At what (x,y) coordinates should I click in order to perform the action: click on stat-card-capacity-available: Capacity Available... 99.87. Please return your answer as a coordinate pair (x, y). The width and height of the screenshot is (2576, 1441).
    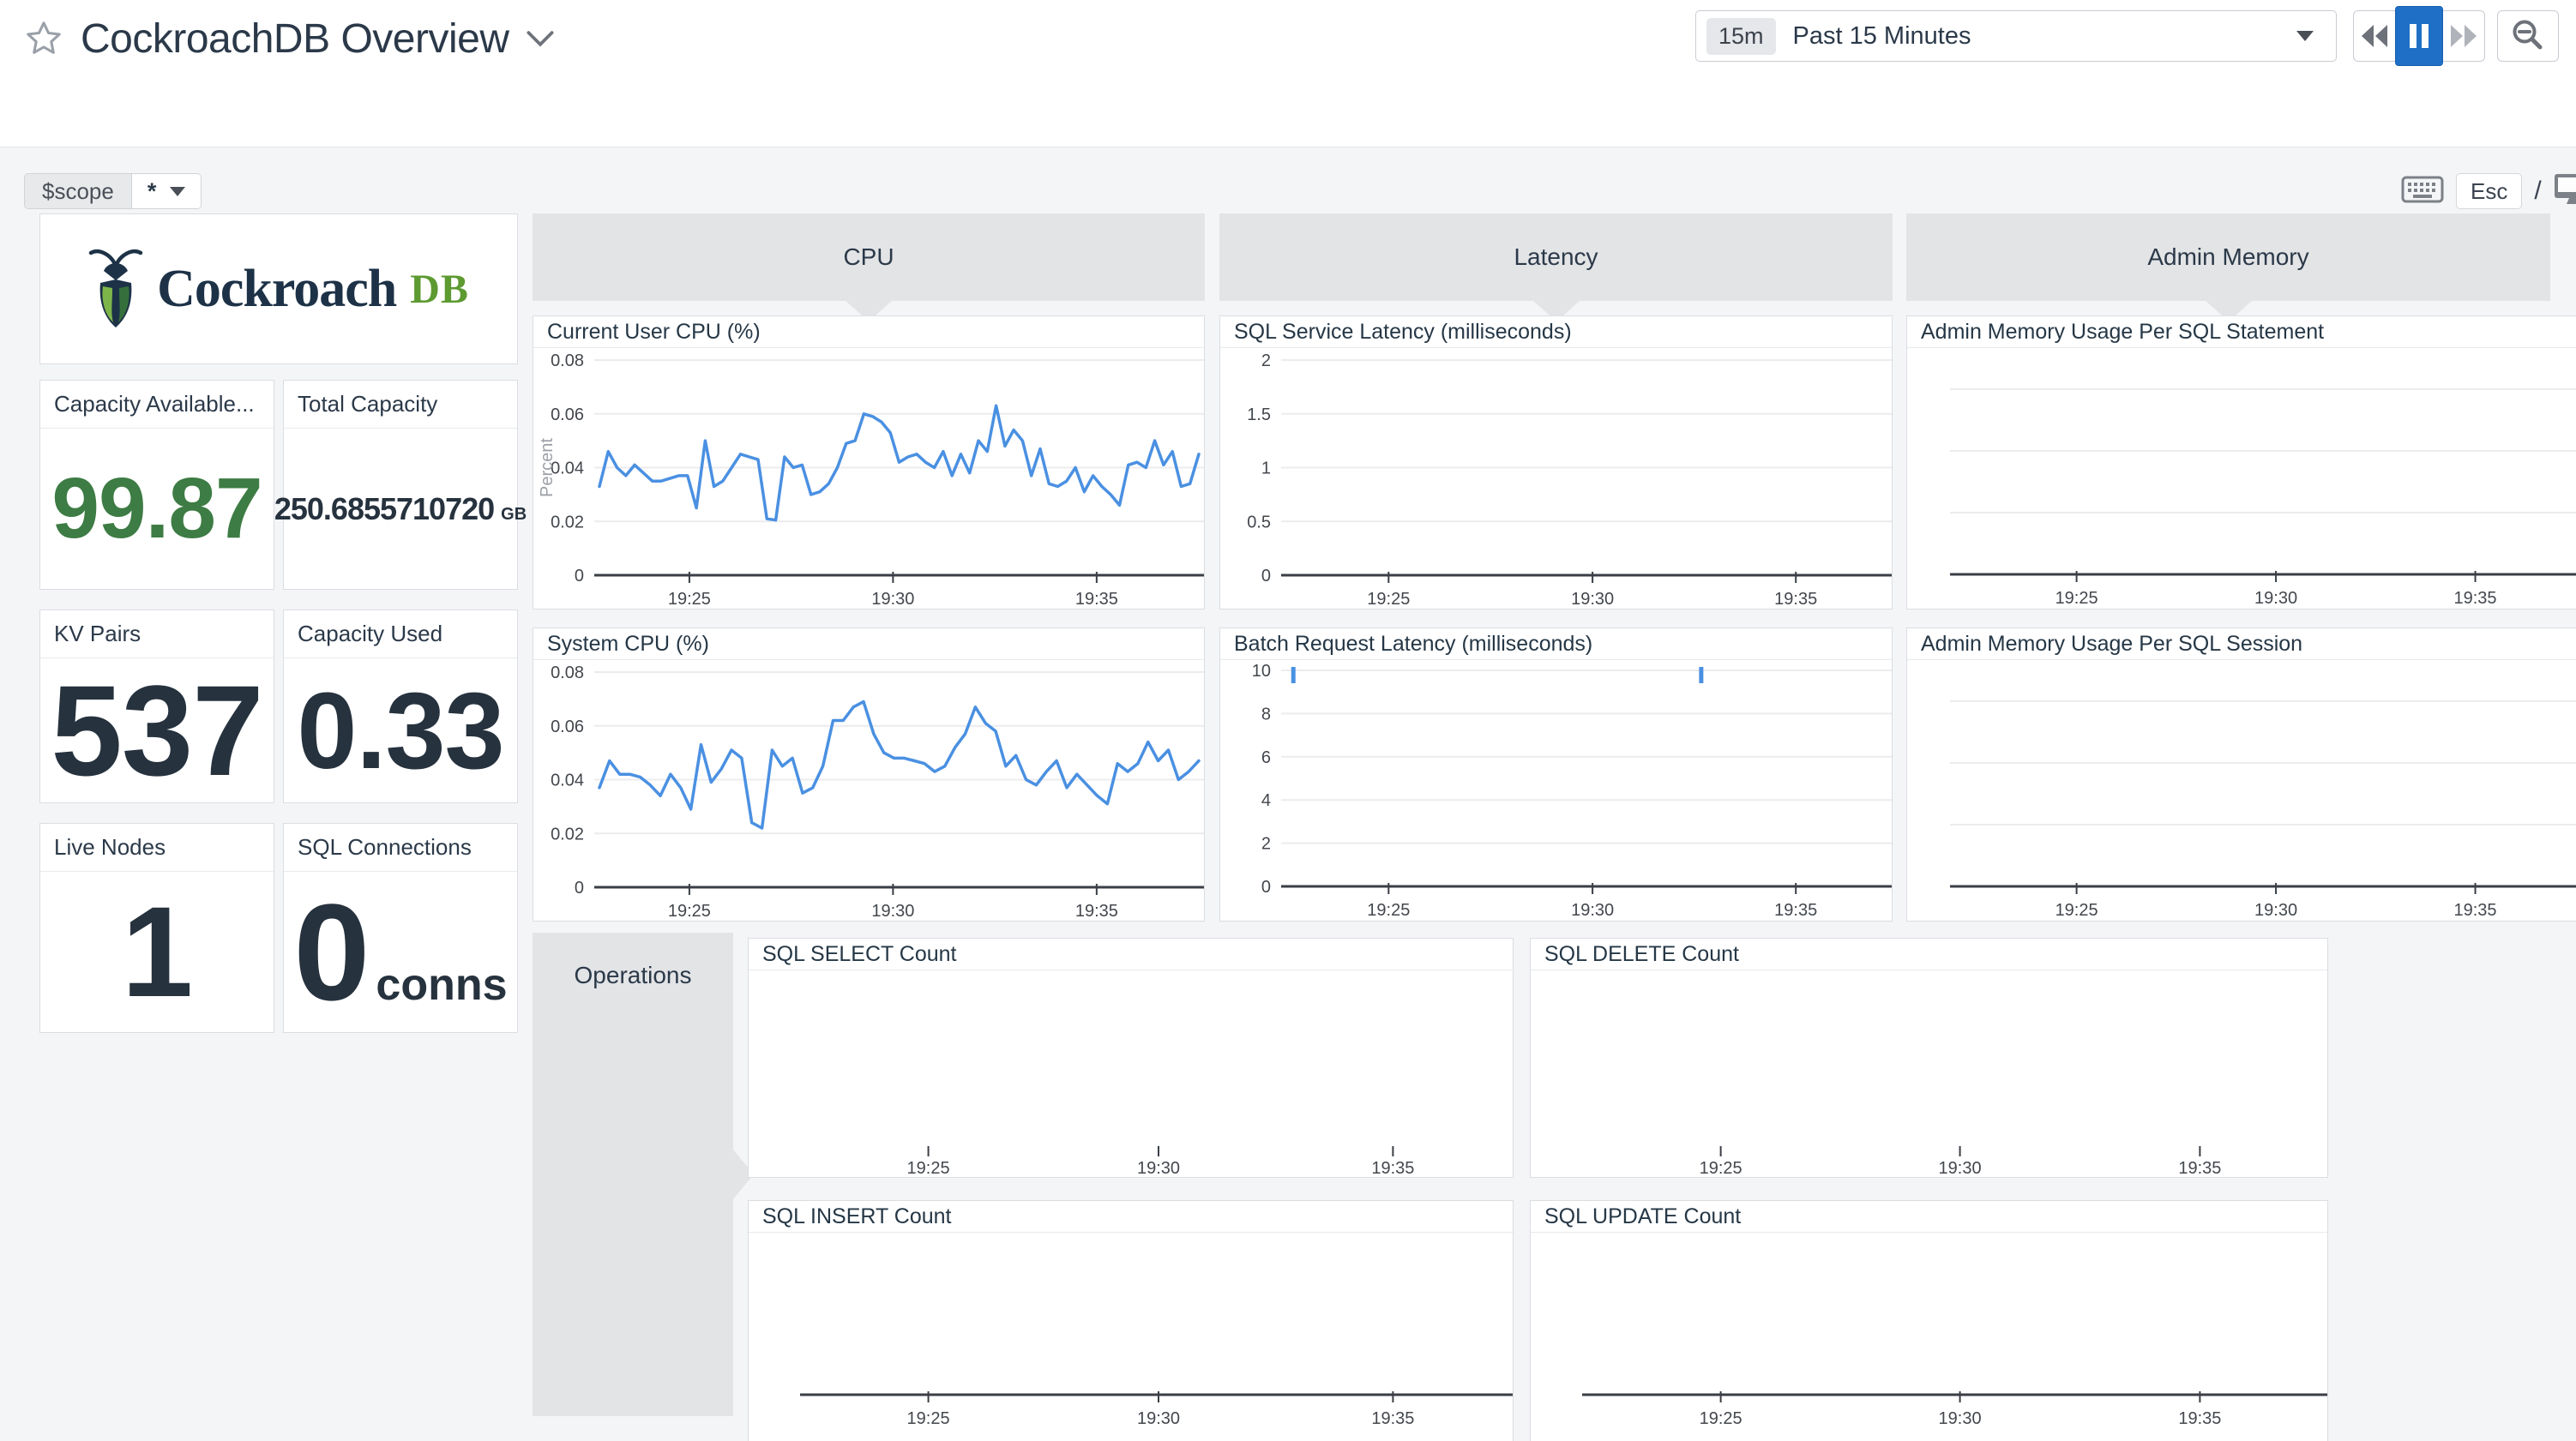
    Looking at the image, I should click on (156, 485).